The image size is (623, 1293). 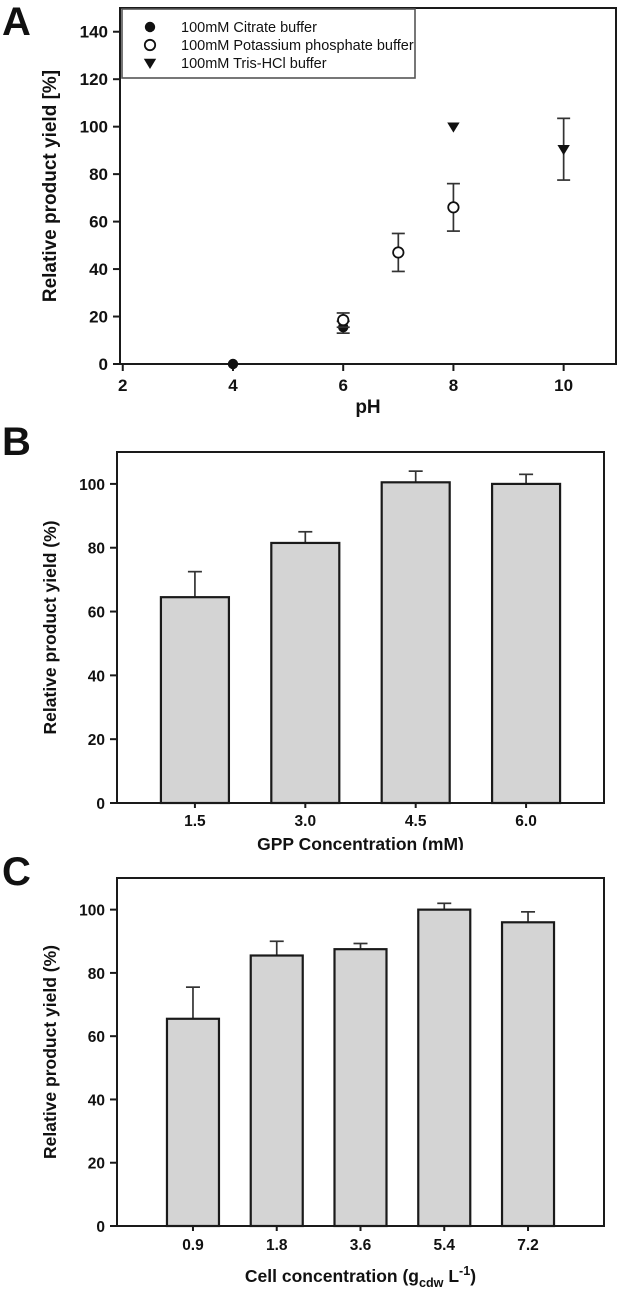 I want to click on legend-label: 100mM Citrate buffer, so click(x=249, y=28).